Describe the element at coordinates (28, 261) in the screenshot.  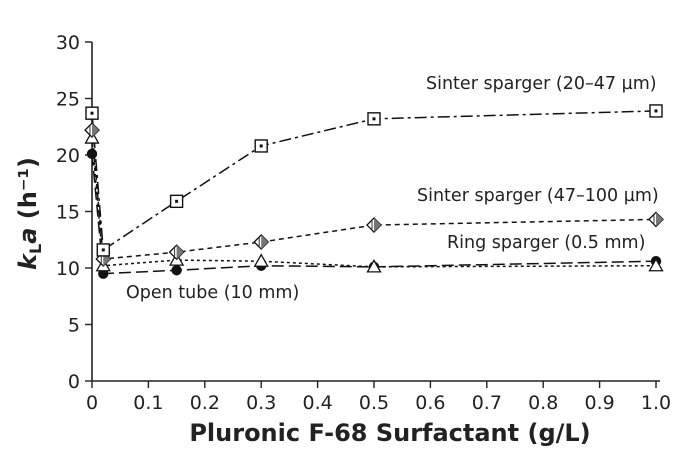
I see `y-axis-title-k: k` at that location.